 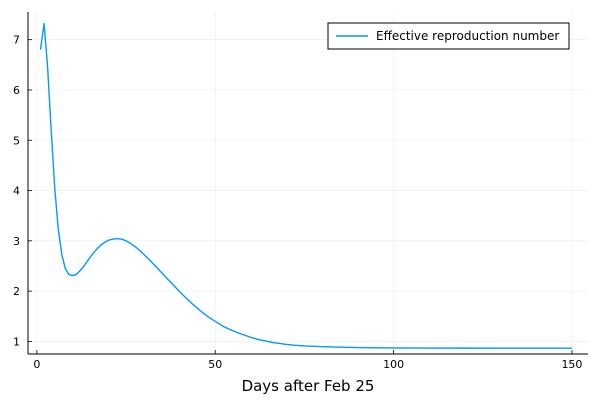 I want to click on y-tick-label: 3, so click(x=16, y=241).